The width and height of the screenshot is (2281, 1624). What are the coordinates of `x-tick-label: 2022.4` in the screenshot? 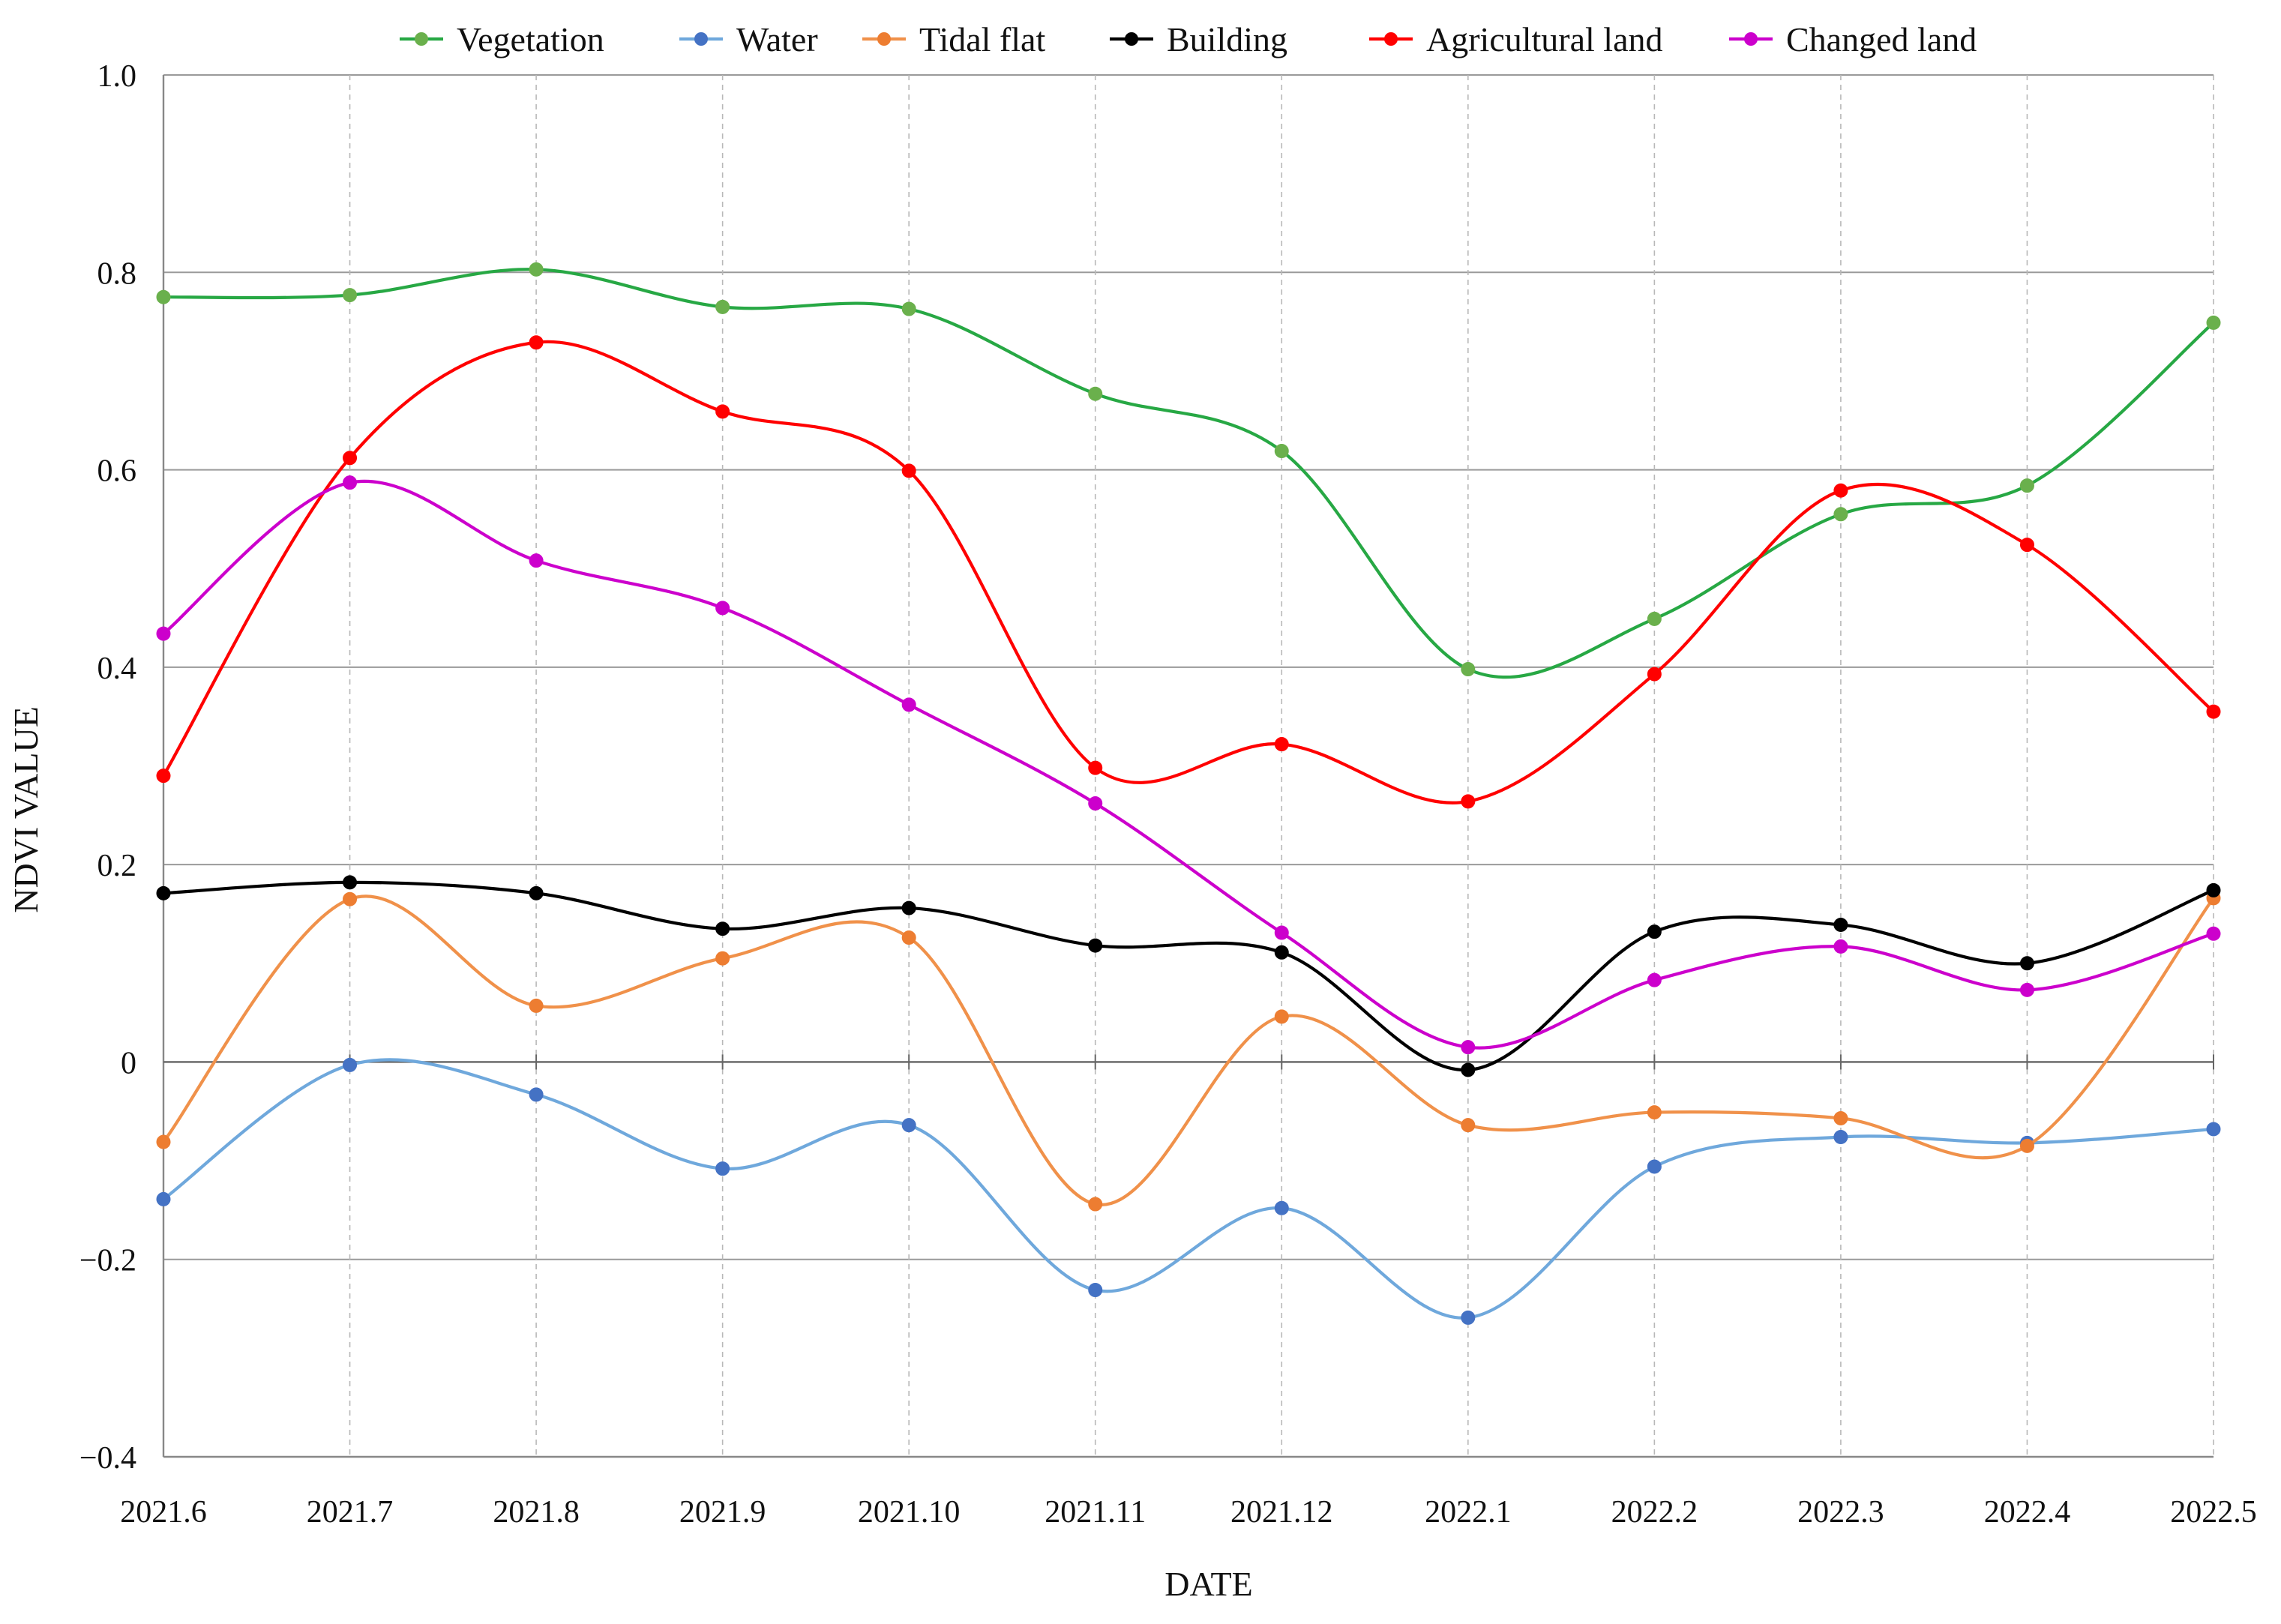 It's located at (2028, 1512).